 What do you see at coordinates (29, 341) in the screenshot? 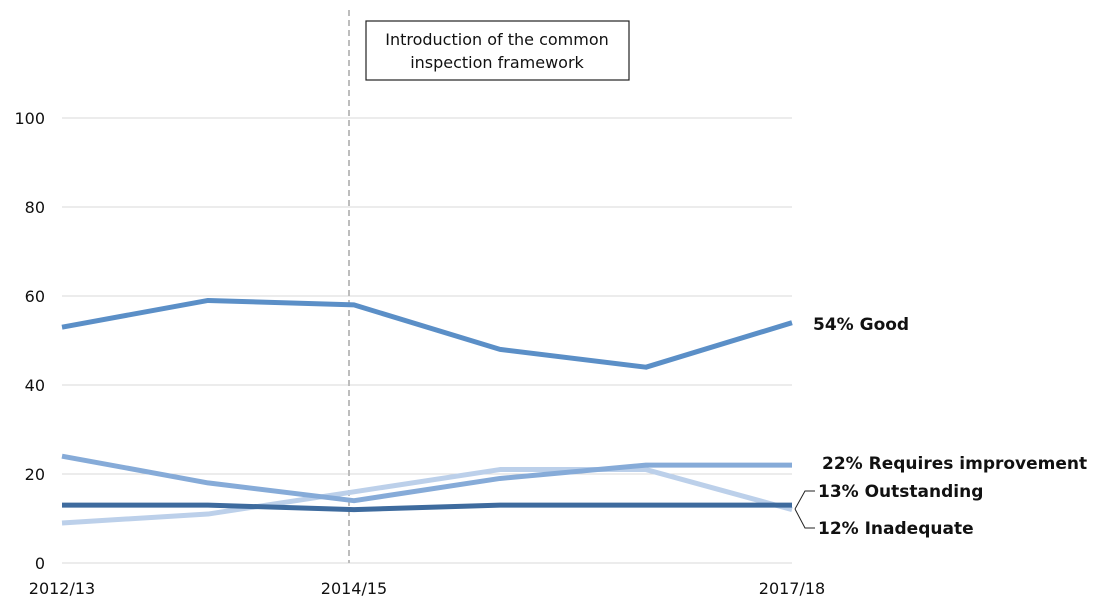
I see `y-axis: 0 20 40 60 80 100` at bounding box center [29, 341].